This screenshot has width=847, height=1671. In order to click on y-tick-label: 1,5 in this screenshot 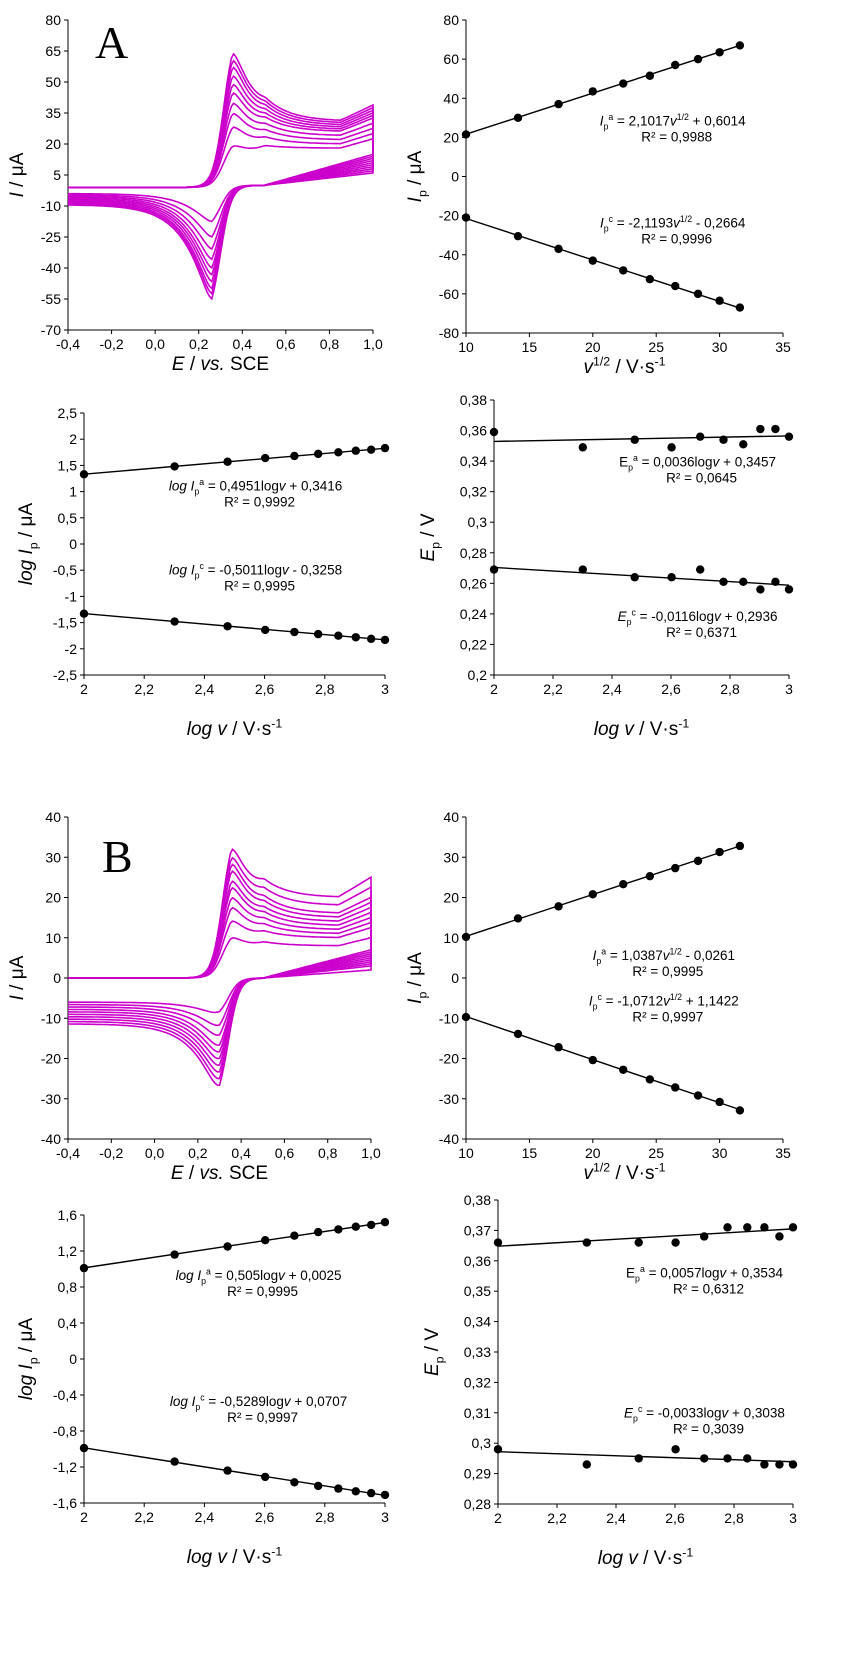, I will do `click(68, 465)`.